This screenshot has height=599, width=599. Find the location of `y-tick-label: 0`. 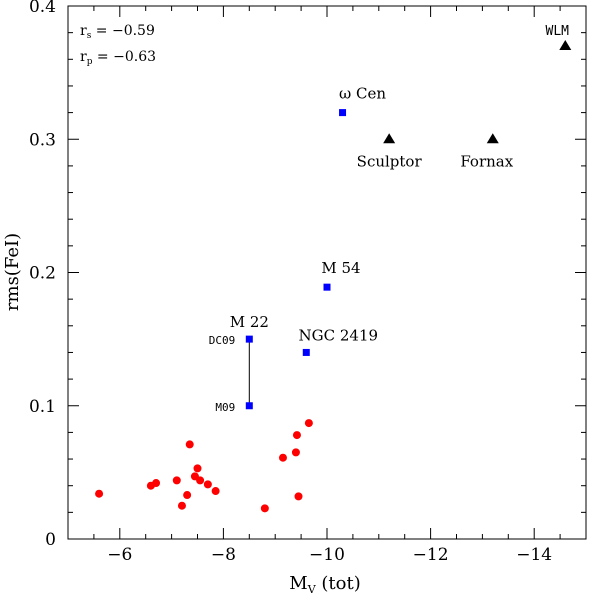

y-tick-label: 0 is located at coordinates (50, 540).